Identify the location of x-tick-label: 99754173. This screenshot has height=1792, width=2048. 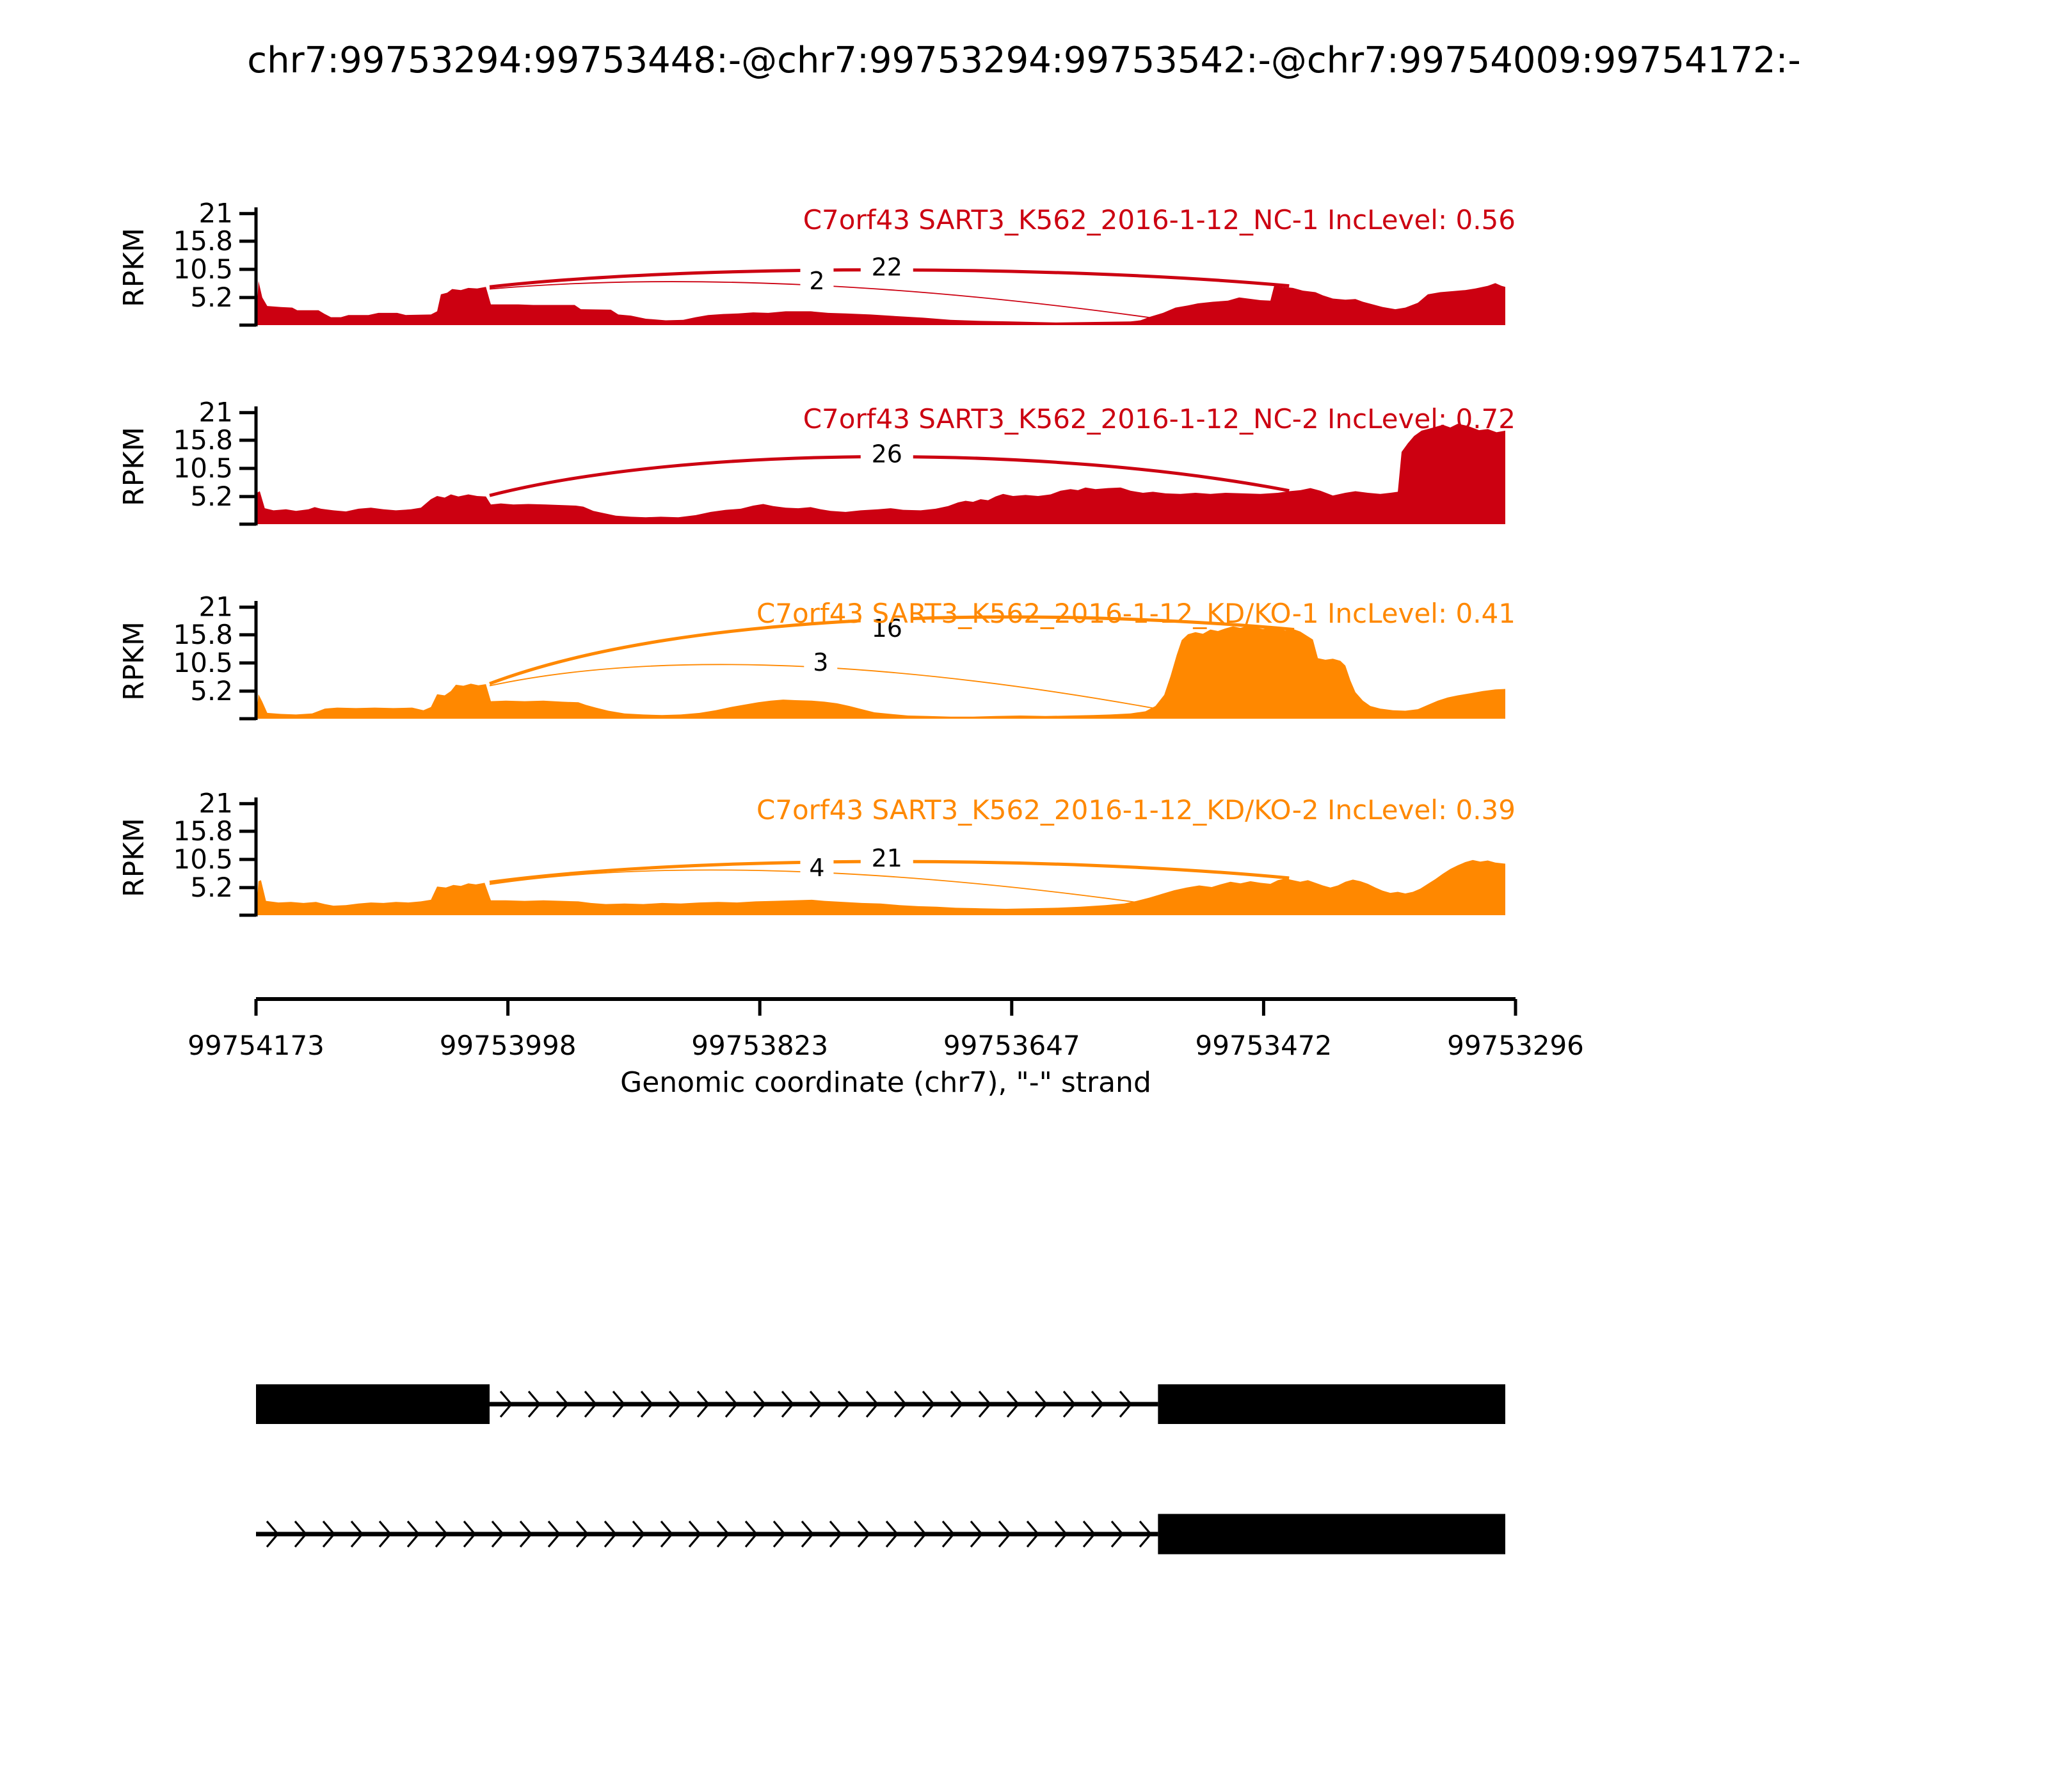
(256, 1045).